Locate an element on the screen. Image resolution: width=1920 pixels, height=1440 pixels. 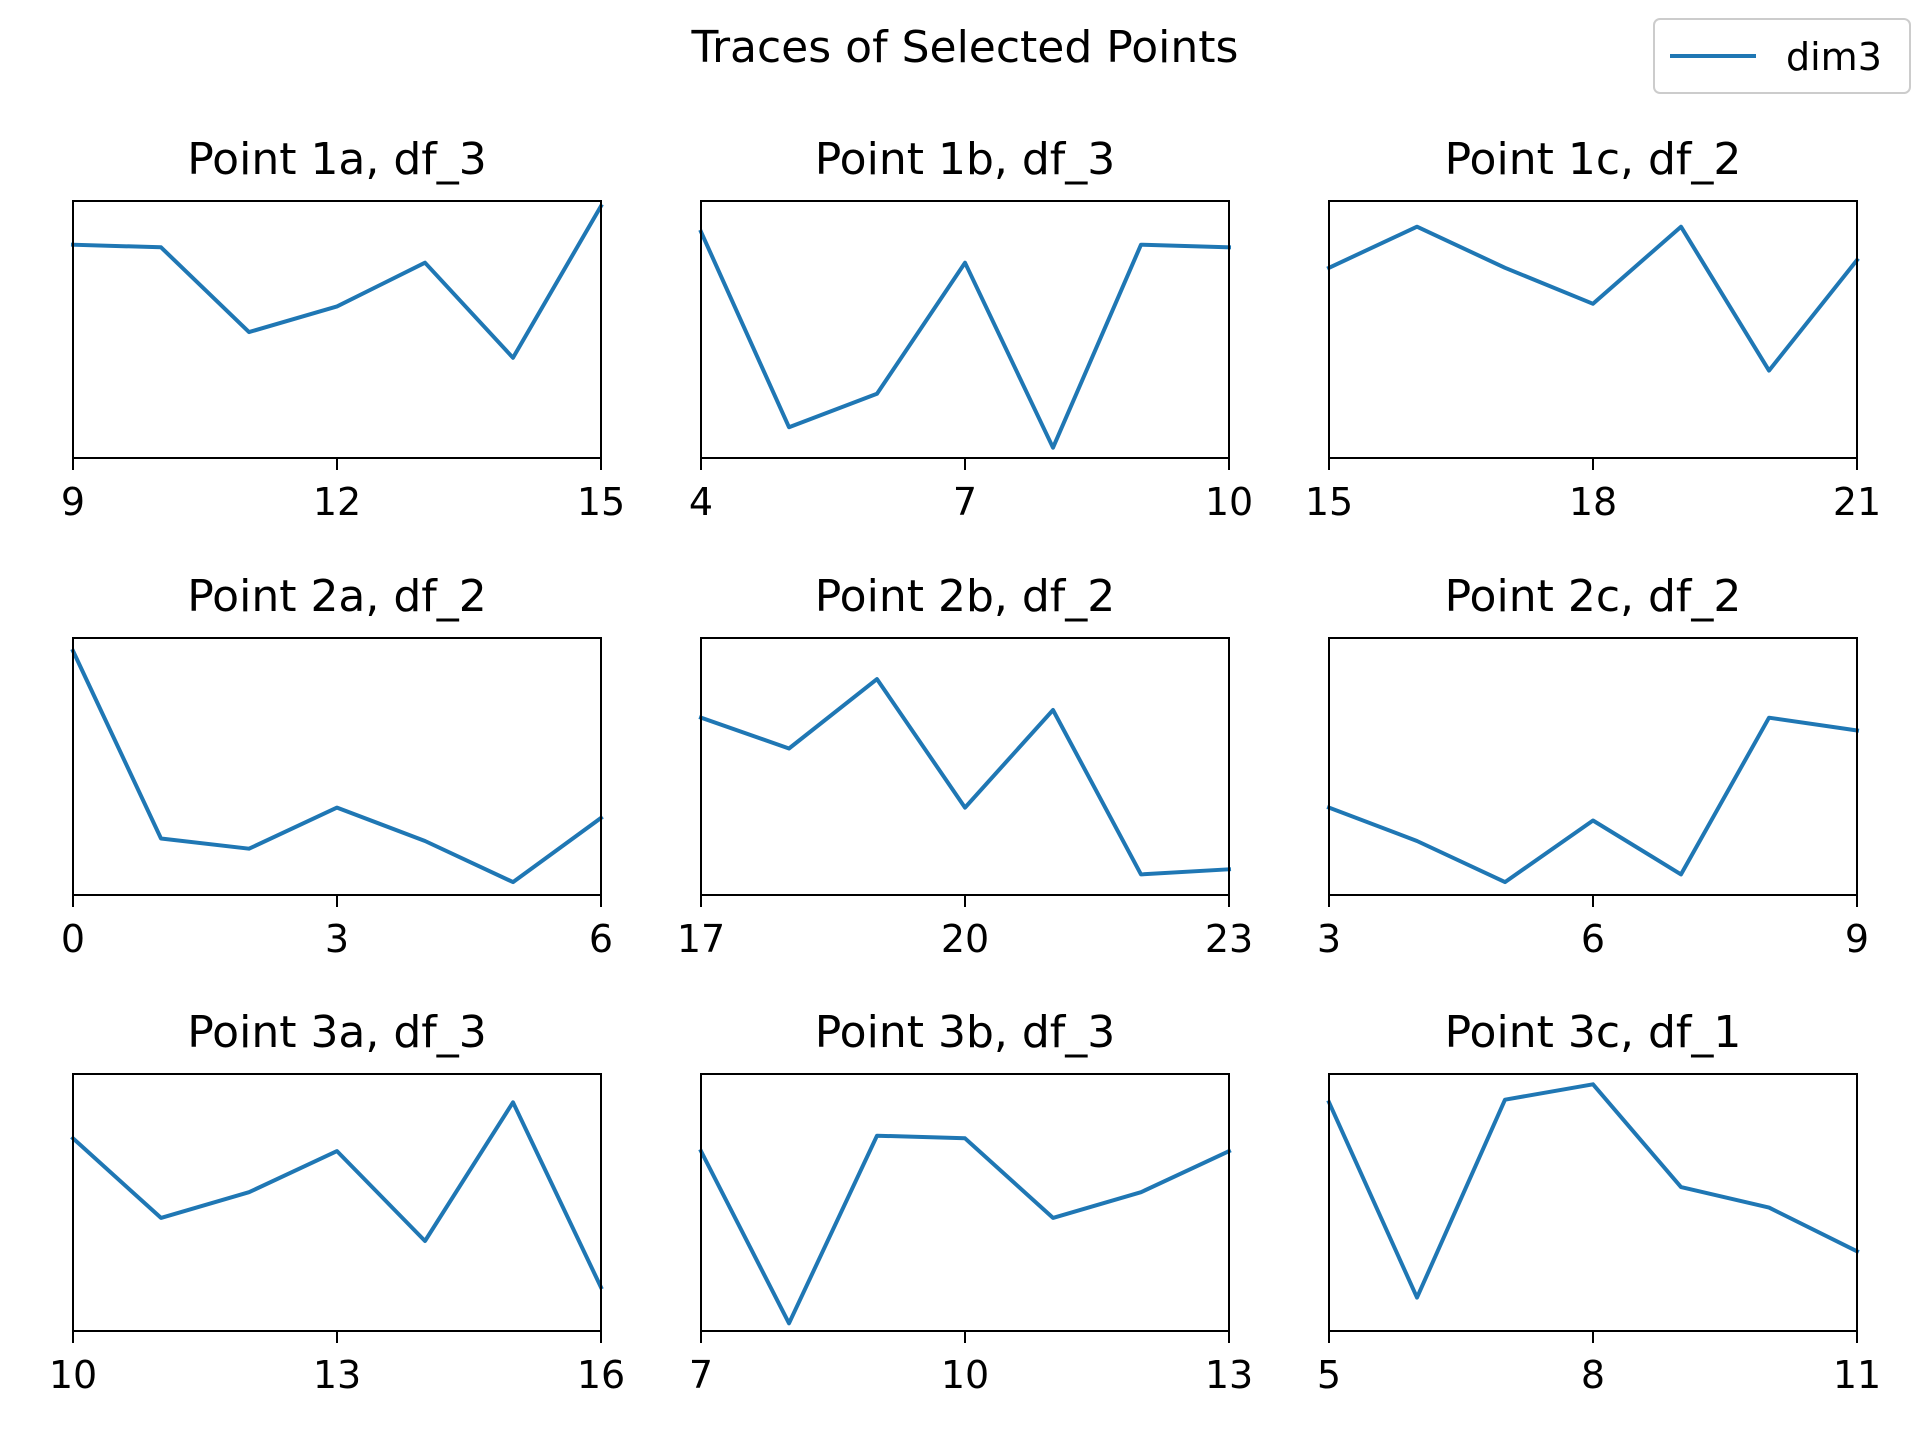
subplot-3-x-tick-label-2: 21 is located at coordinates (1857, 502).